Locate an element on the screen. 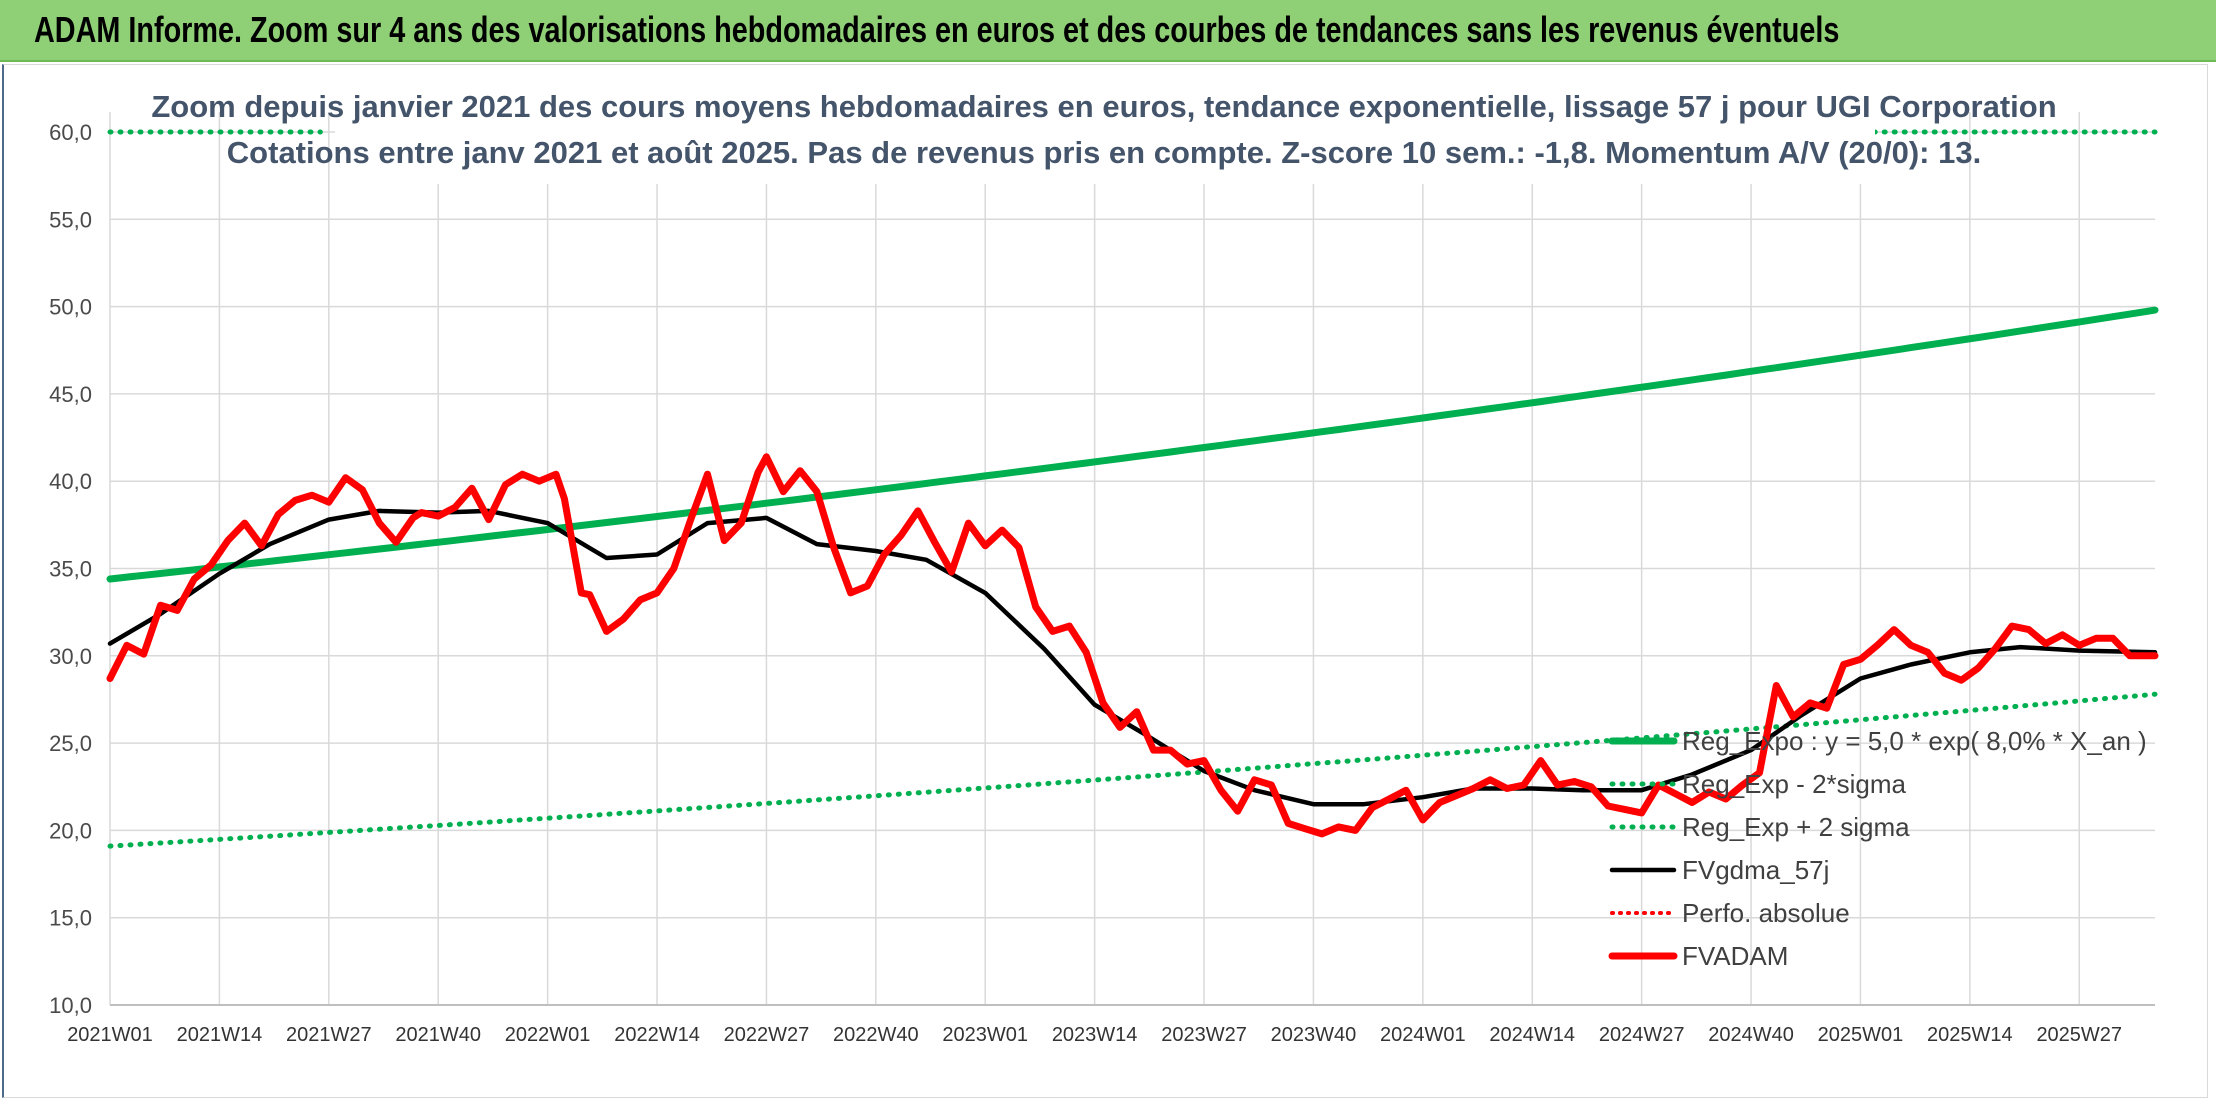 This screenshot has height=1102, width=2216. x-tick-label: 2022W01 is located at coordinates (548, 1035).